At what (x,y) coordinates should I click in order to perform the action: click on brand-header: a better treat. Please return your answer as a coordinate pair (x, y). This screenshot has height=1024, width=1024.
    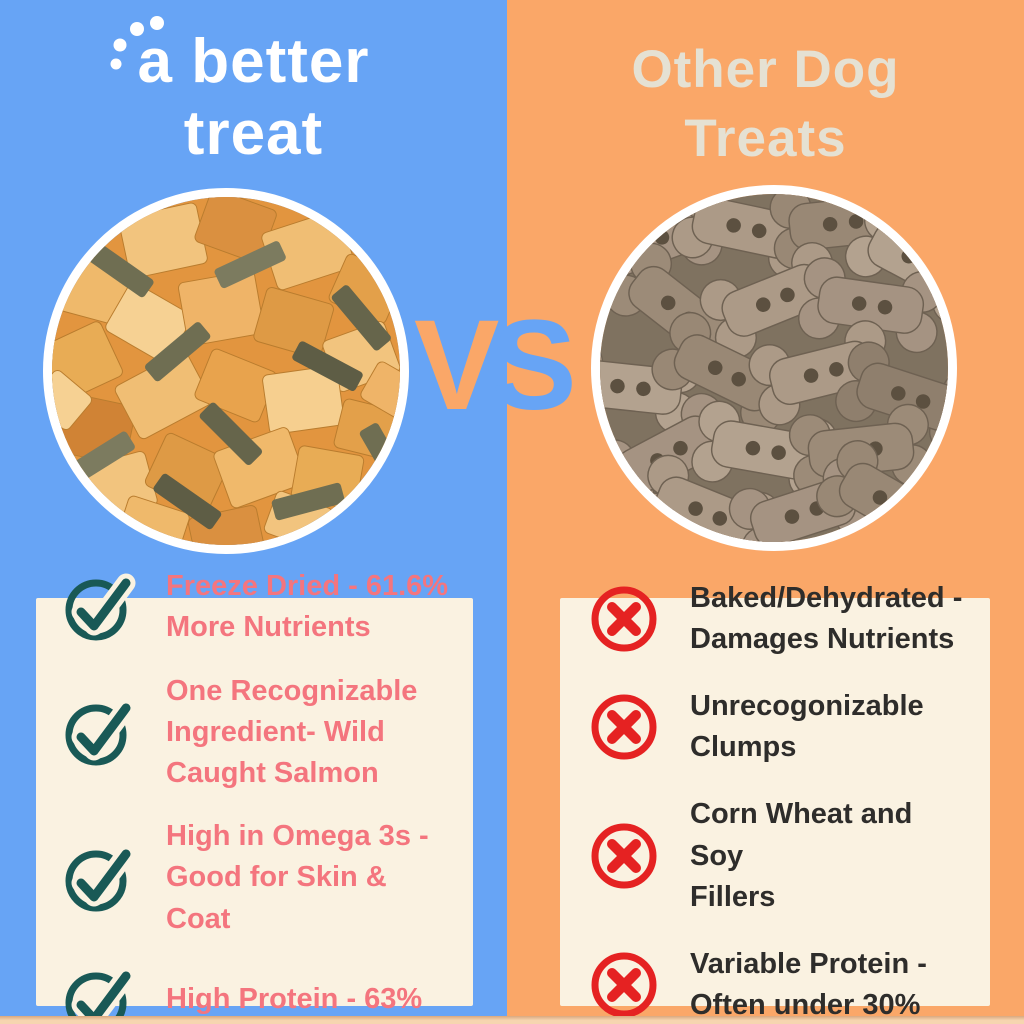
    Looking at the image, I should click on (253, 93).